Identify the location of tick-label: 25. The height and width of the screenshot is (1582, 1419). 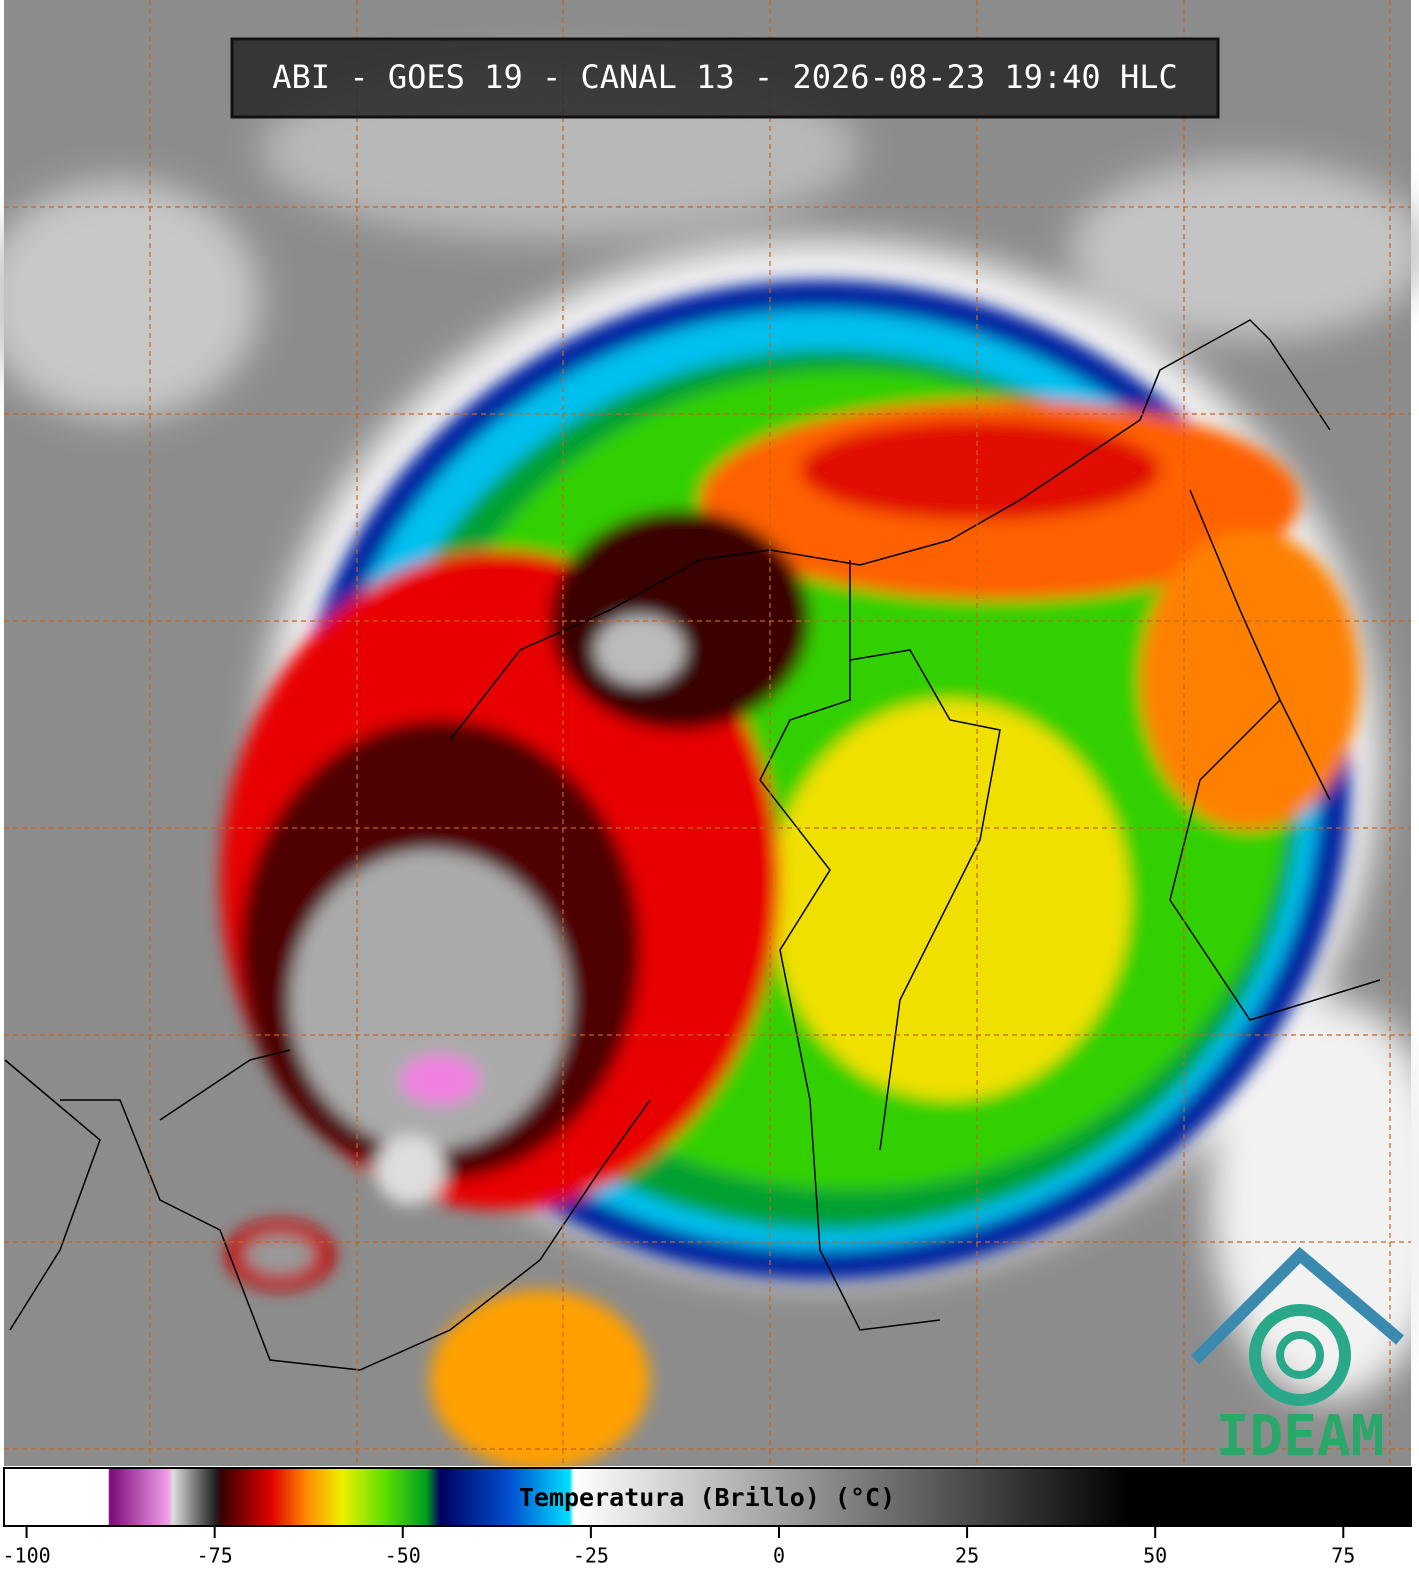
(967, 1556).